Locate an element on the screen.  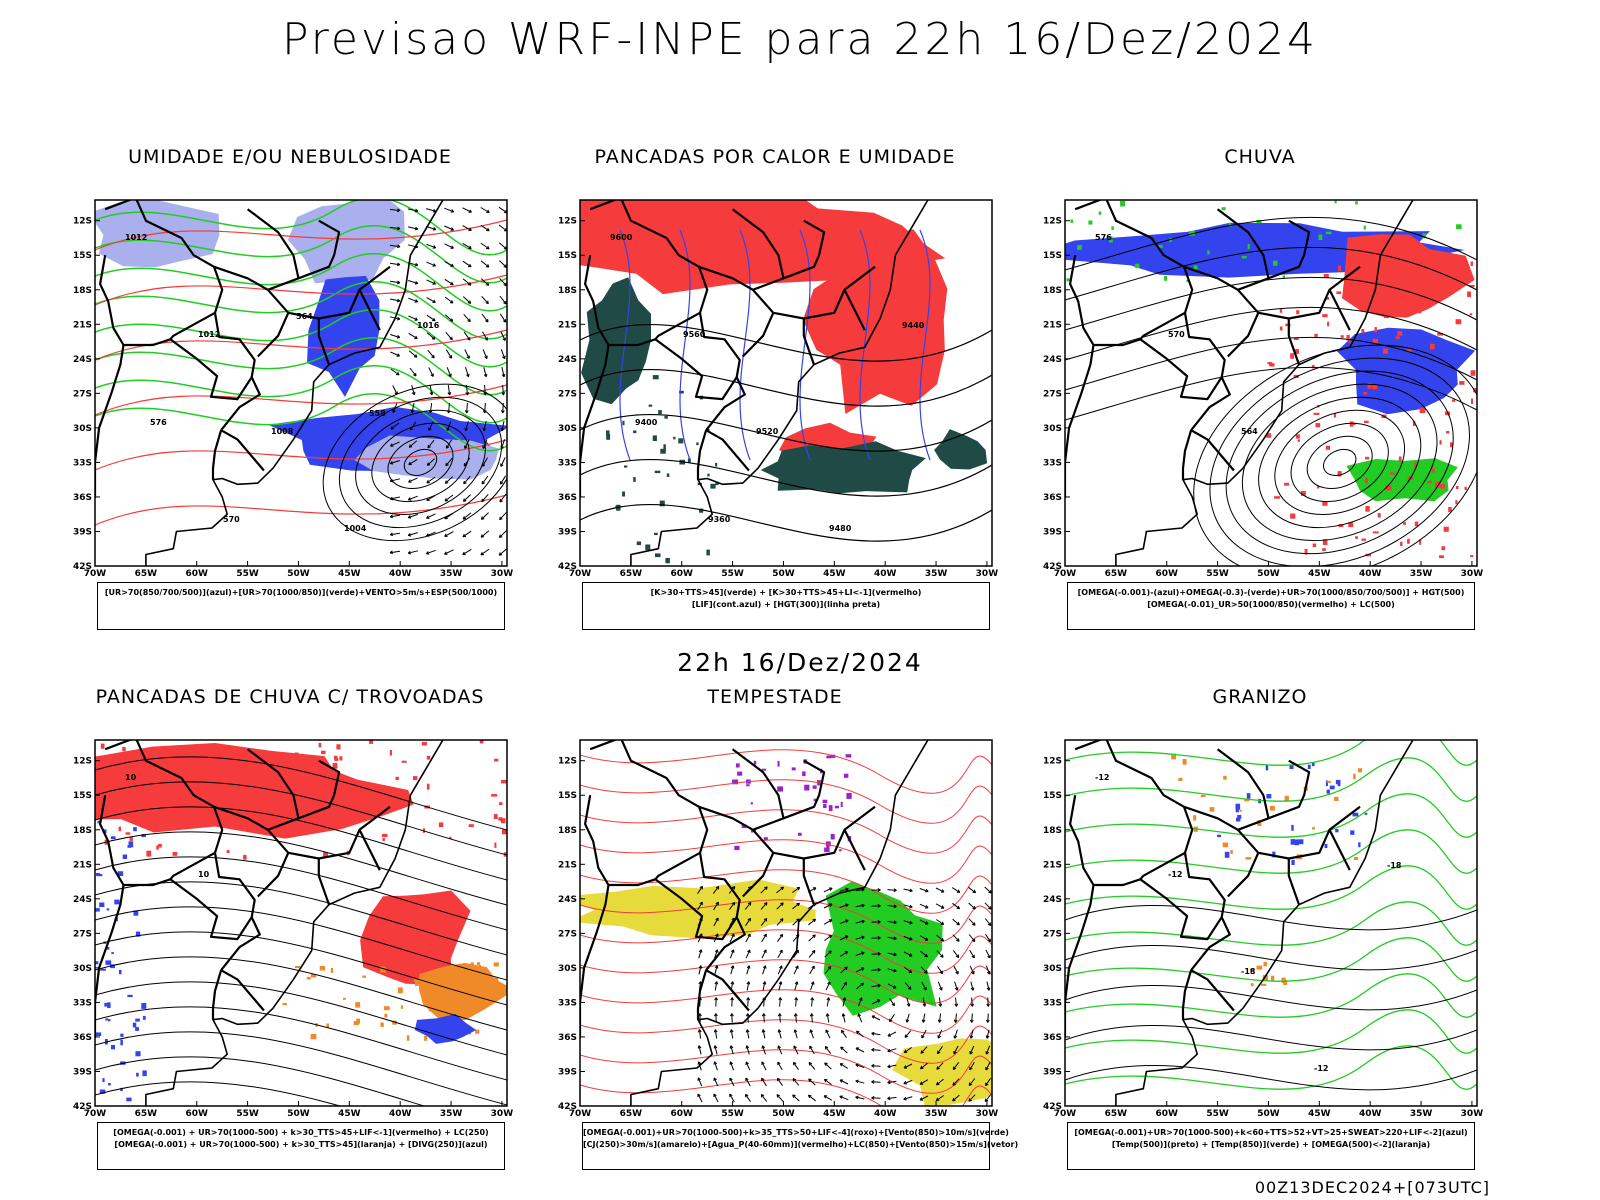
lon-label: 40W is located at coordinates (885, 574).